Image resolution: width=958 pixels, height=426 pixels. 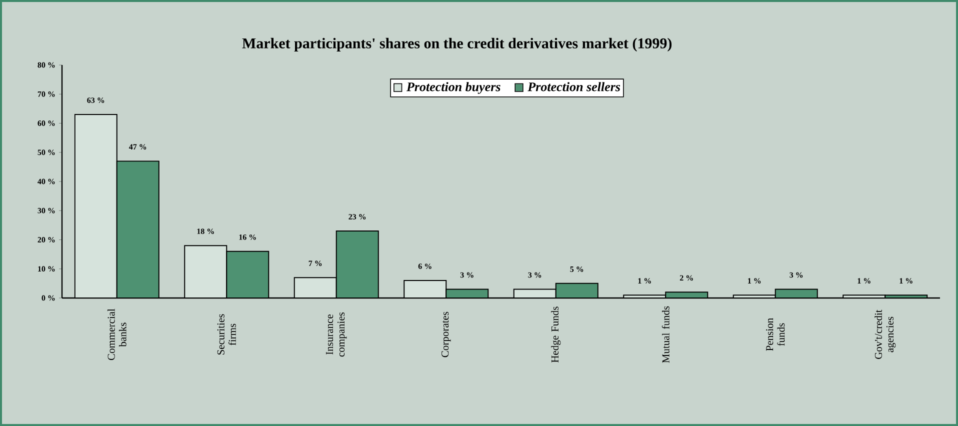 I want to click on y-tick-label: 50 %, so click(x=46, y=153).